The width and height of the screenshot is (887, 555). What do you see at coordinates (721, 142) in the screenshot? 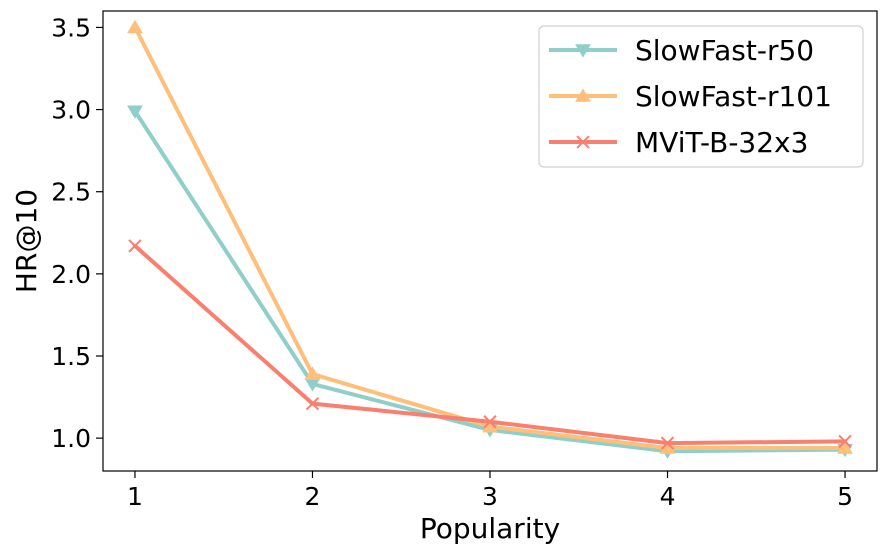
I see `legend-label: MViT-B-32x3` at bounding box center [721, 142].